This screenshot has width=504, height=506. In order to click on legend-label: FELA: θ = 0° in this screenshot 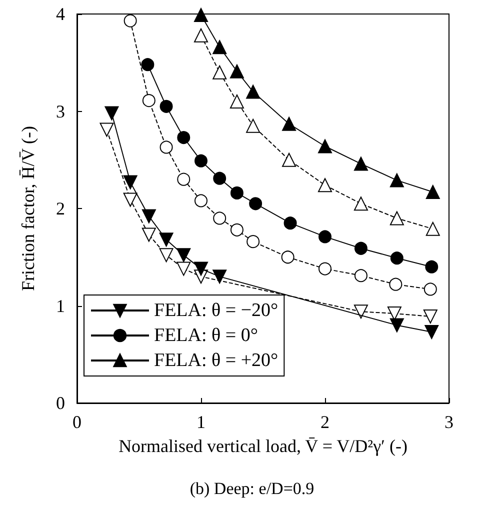, I will do `click(206, 335)`.